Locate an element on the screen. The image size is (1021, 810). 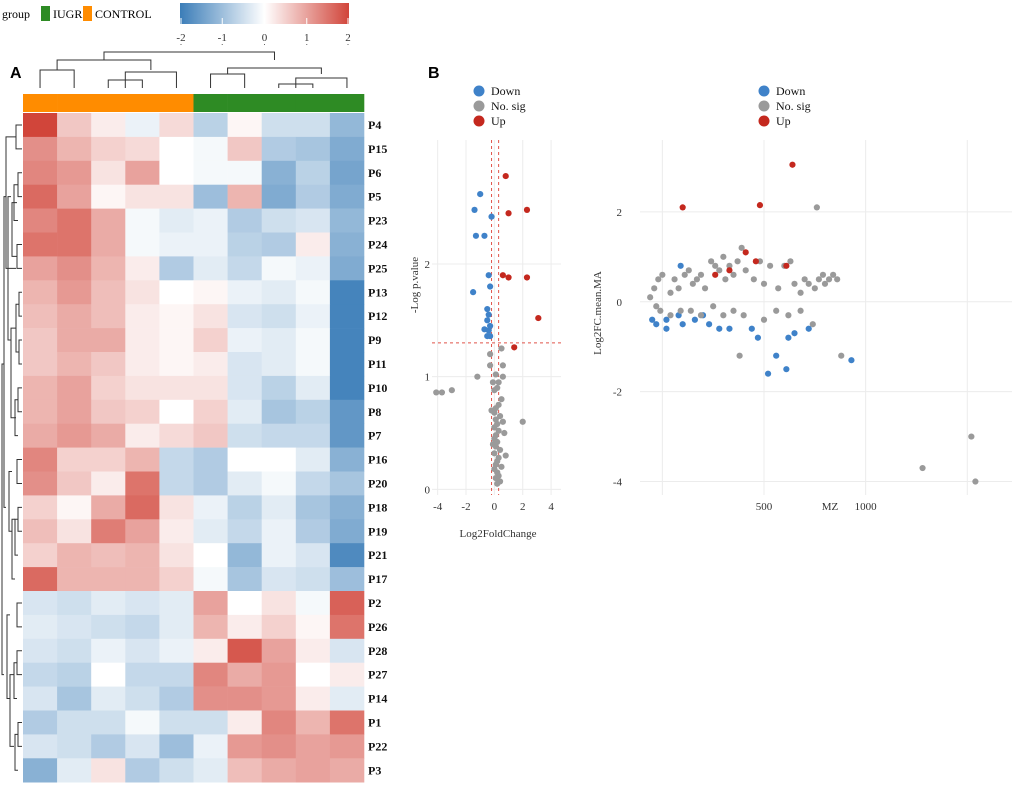
heatmap-row-label: P14 is located at coordinates (377, 699).